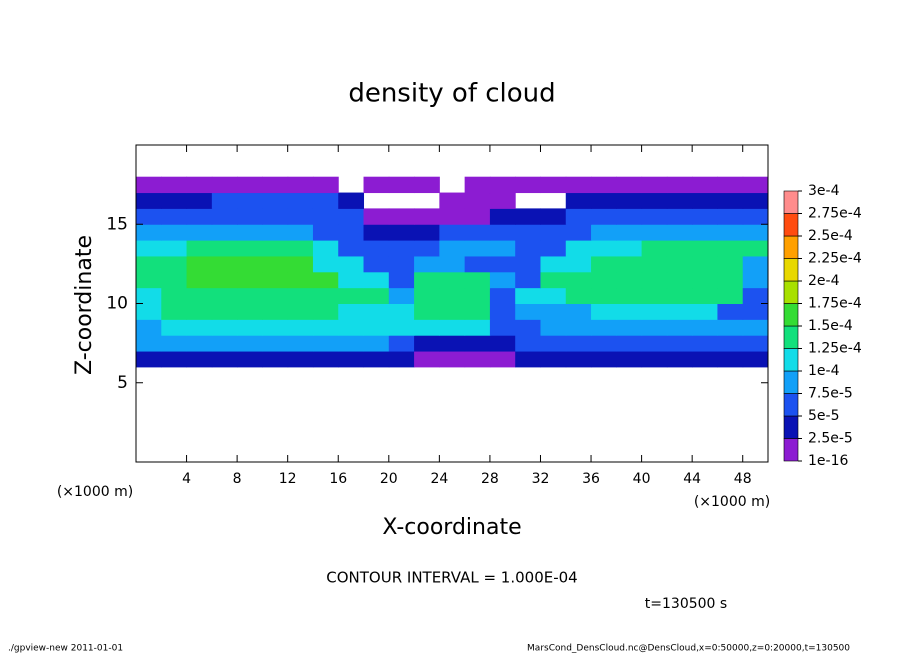 The width and height of the screenshot is (904, 654). Describe the element at coordinates (743, 479) in the screenshot. I see `x-tick-label: 48` at that location.